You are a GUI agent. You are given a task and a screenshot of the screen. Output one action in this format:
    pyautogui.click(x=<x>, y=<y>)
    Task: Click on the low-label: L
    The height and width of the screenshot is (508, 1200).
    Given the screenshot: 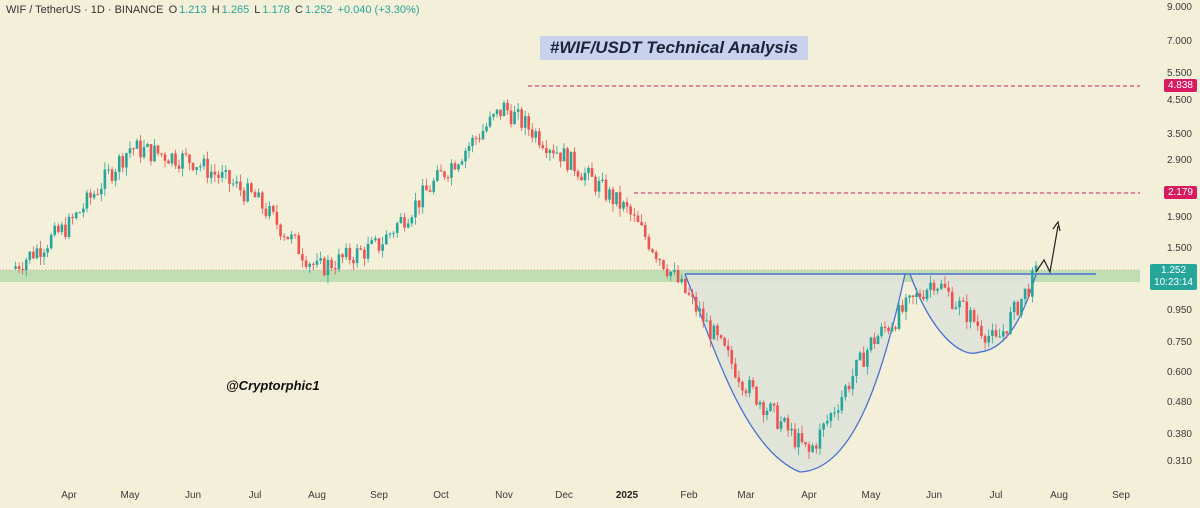 What is the action you would take?
    pyautogui.click(x=257, y=10)
    